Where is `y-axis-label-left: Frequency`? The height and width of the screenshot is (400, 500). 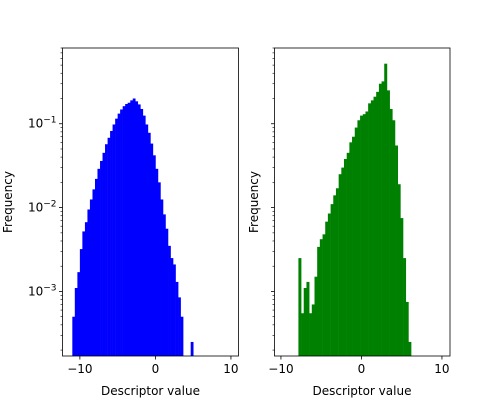
y-axis-label-left: Frequency is located at coordinates (8, 202).